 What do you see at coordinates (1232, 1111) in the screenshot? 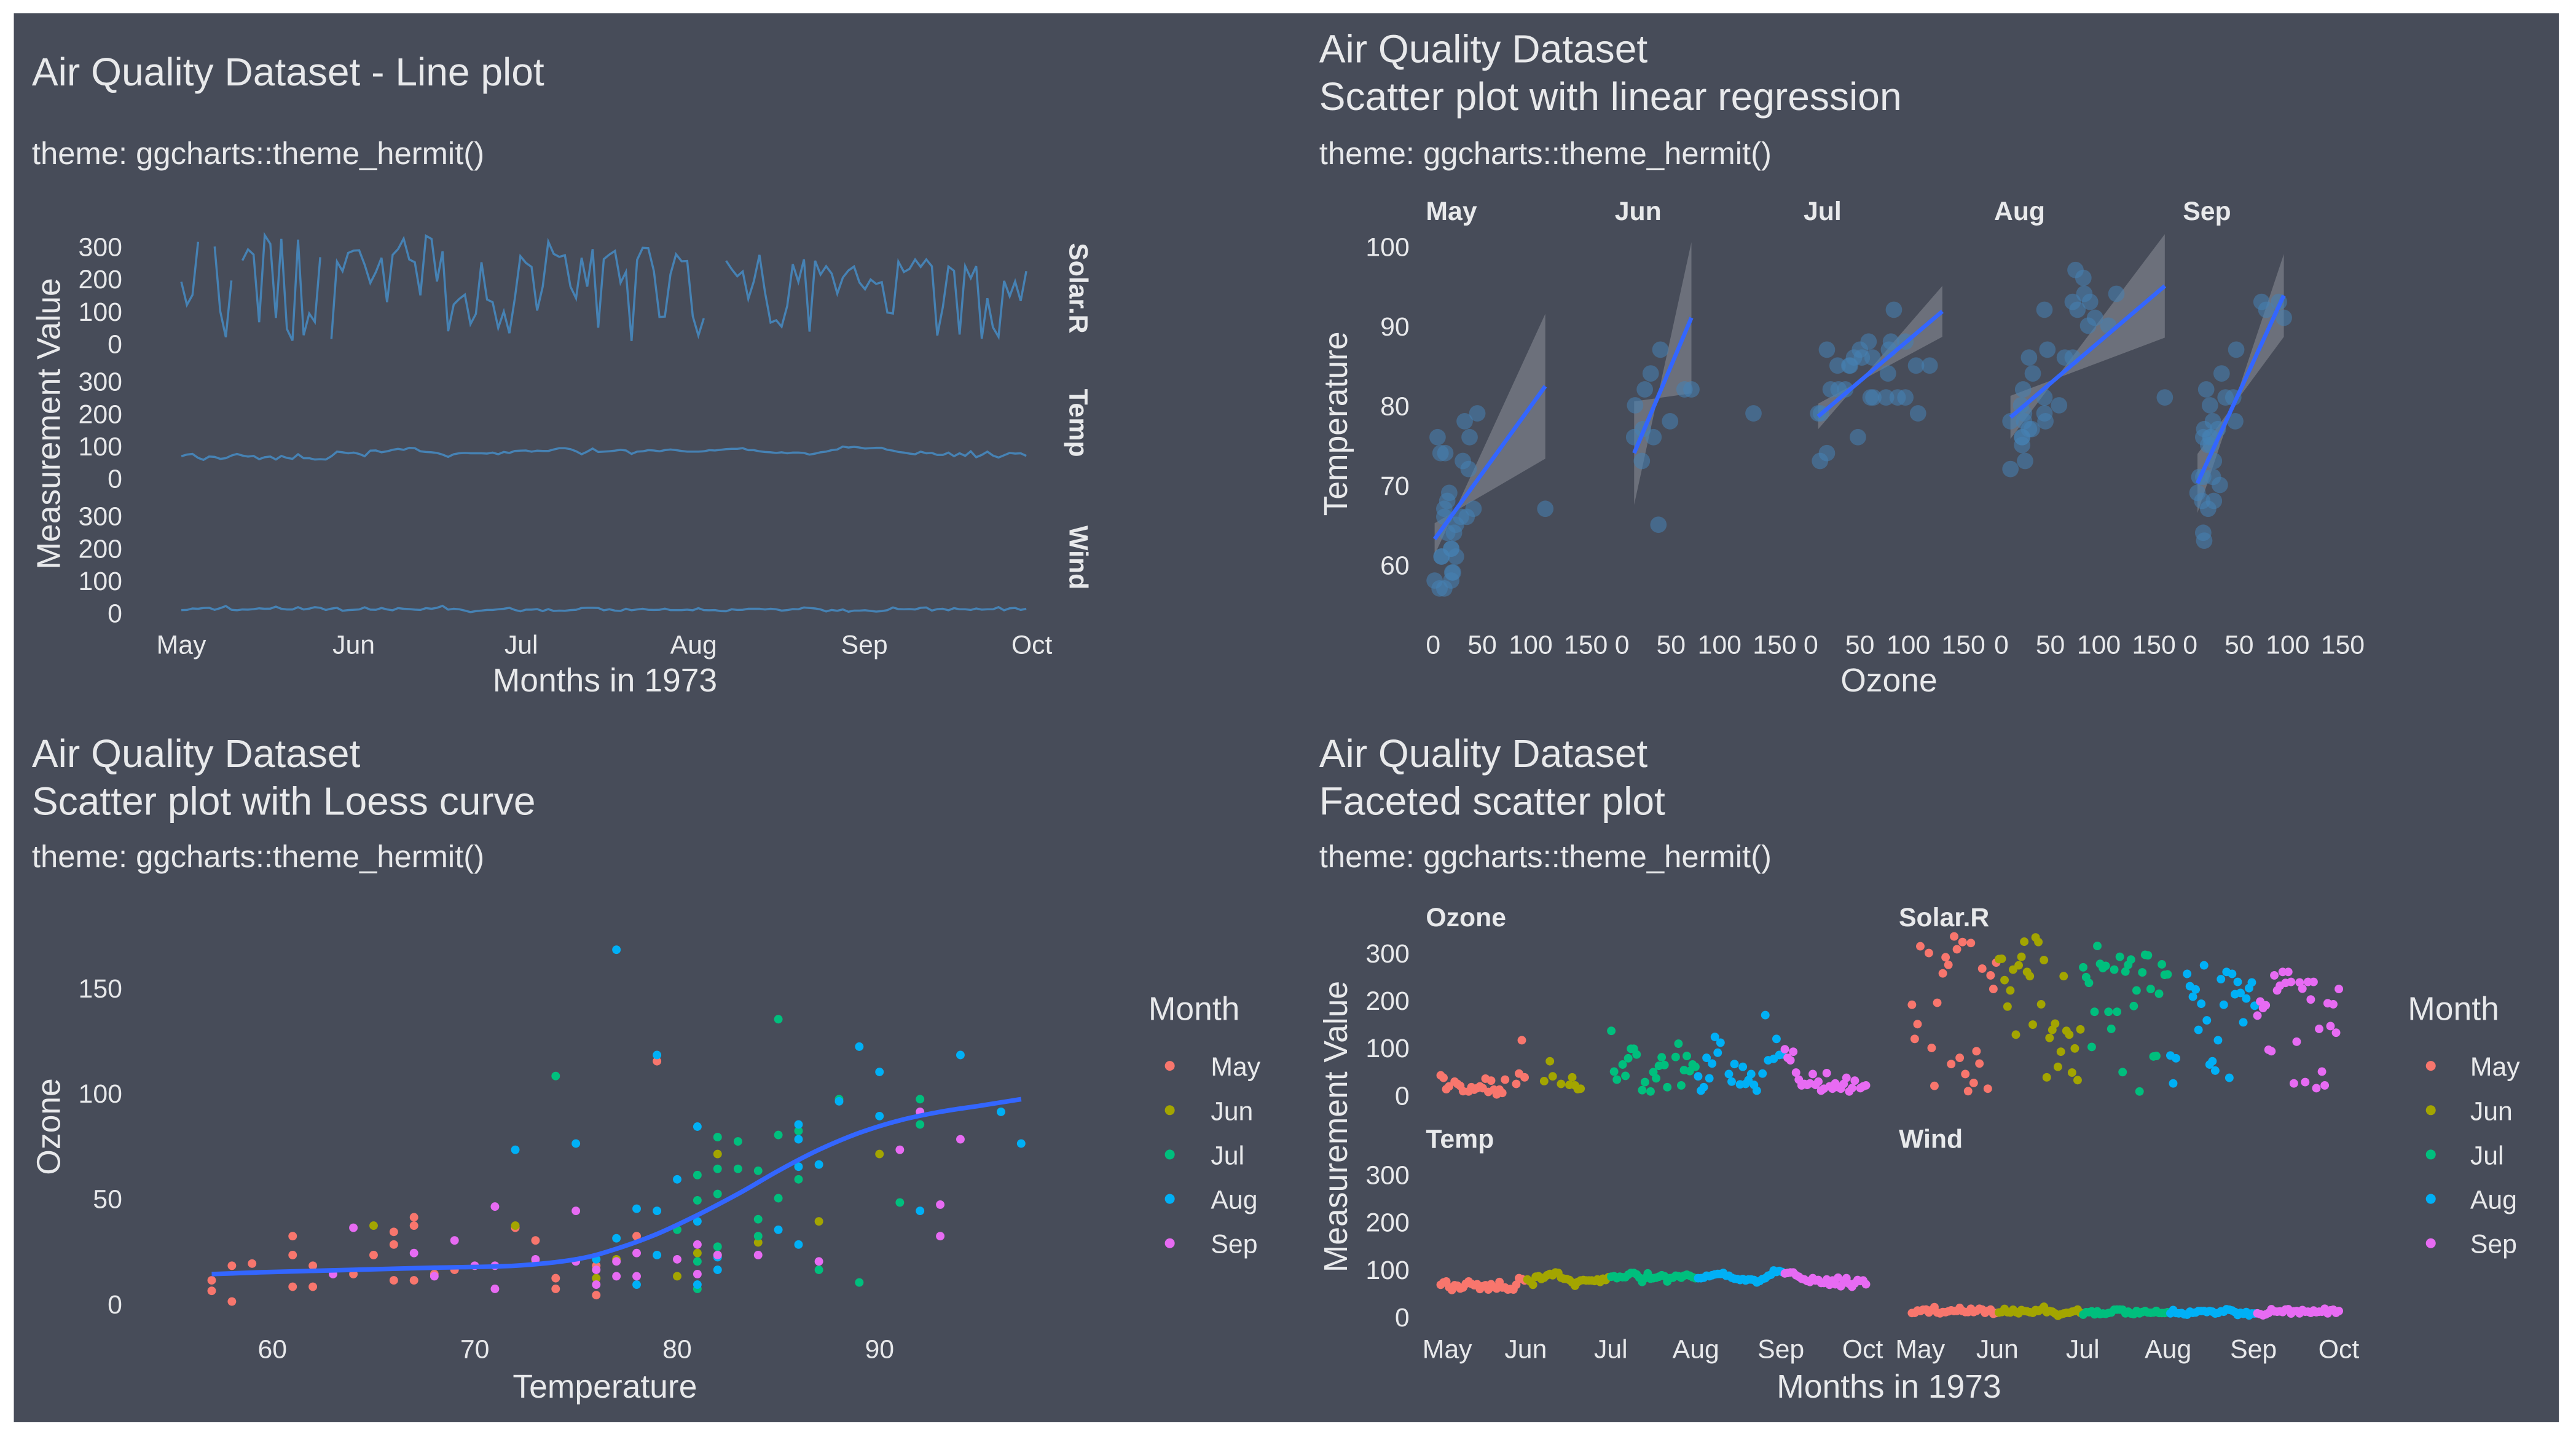
I see `loess-legend-label: Jun` at bounding box center [1232, 1111].